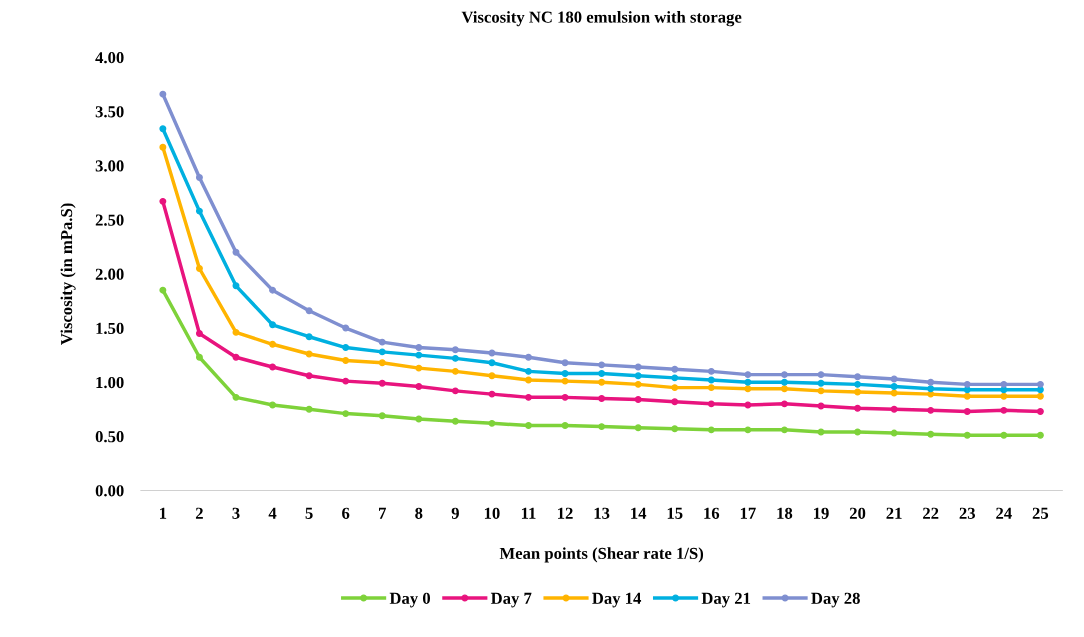 The height and width of the screenshot is (637, 1084). Describe the element at coordinates (821, 513) in the screenshot. I see `x-tick-label: 19` at that location.